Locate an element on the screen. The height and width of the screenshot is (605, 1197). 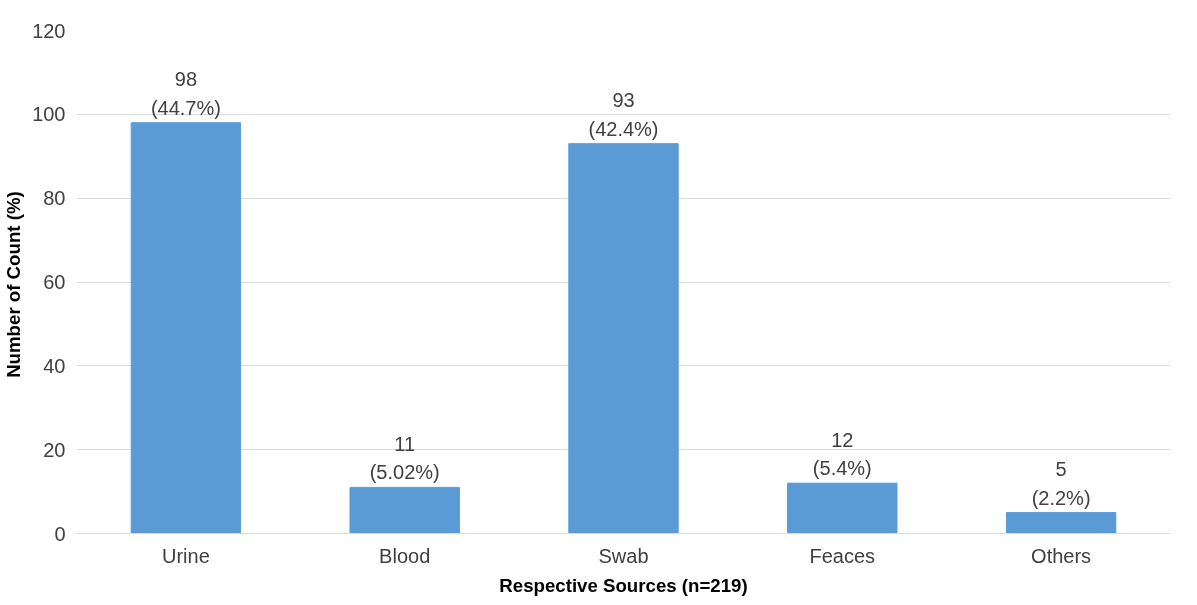
x-tick-label: Feaces is located at coordinates (842, 555).